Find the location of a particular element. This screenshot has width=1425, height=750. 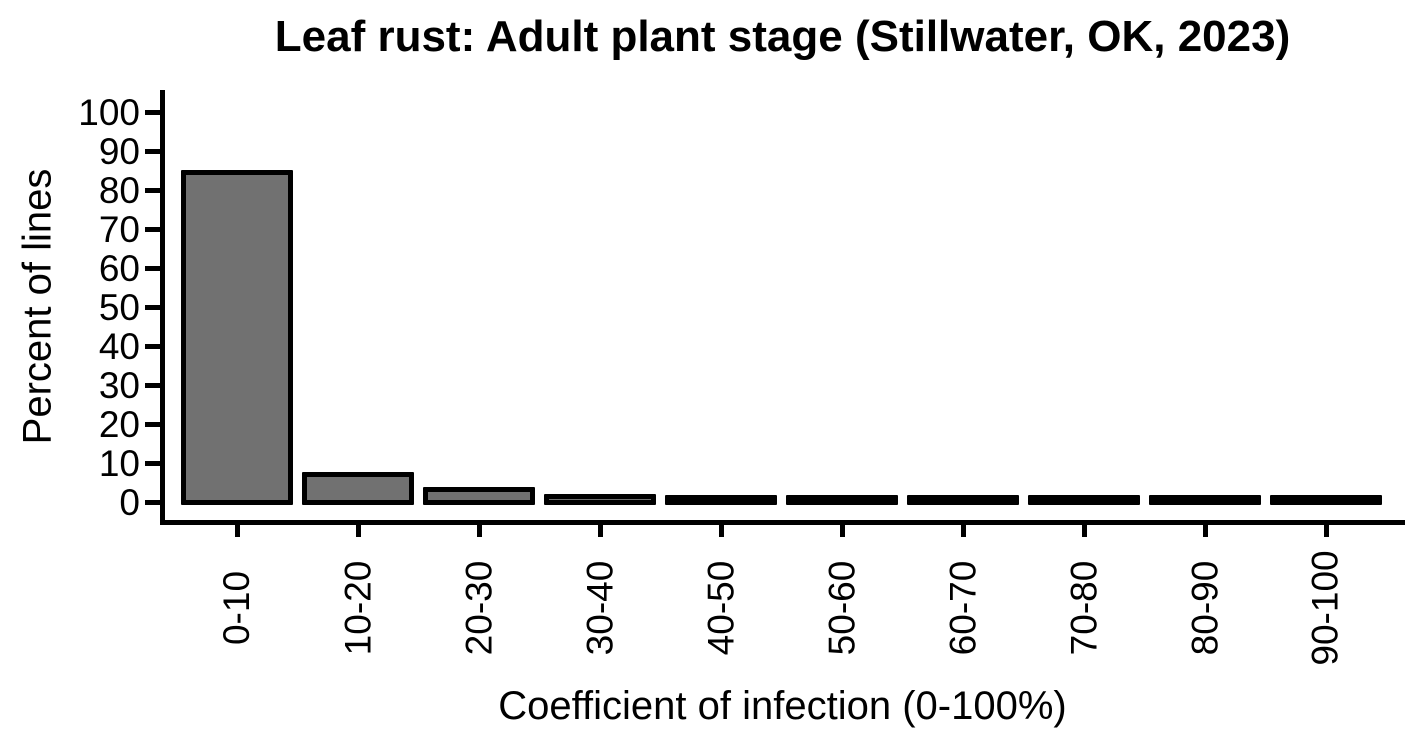

x-axis-tick-label-box: 20-30 is located at coordinates (479, 608).